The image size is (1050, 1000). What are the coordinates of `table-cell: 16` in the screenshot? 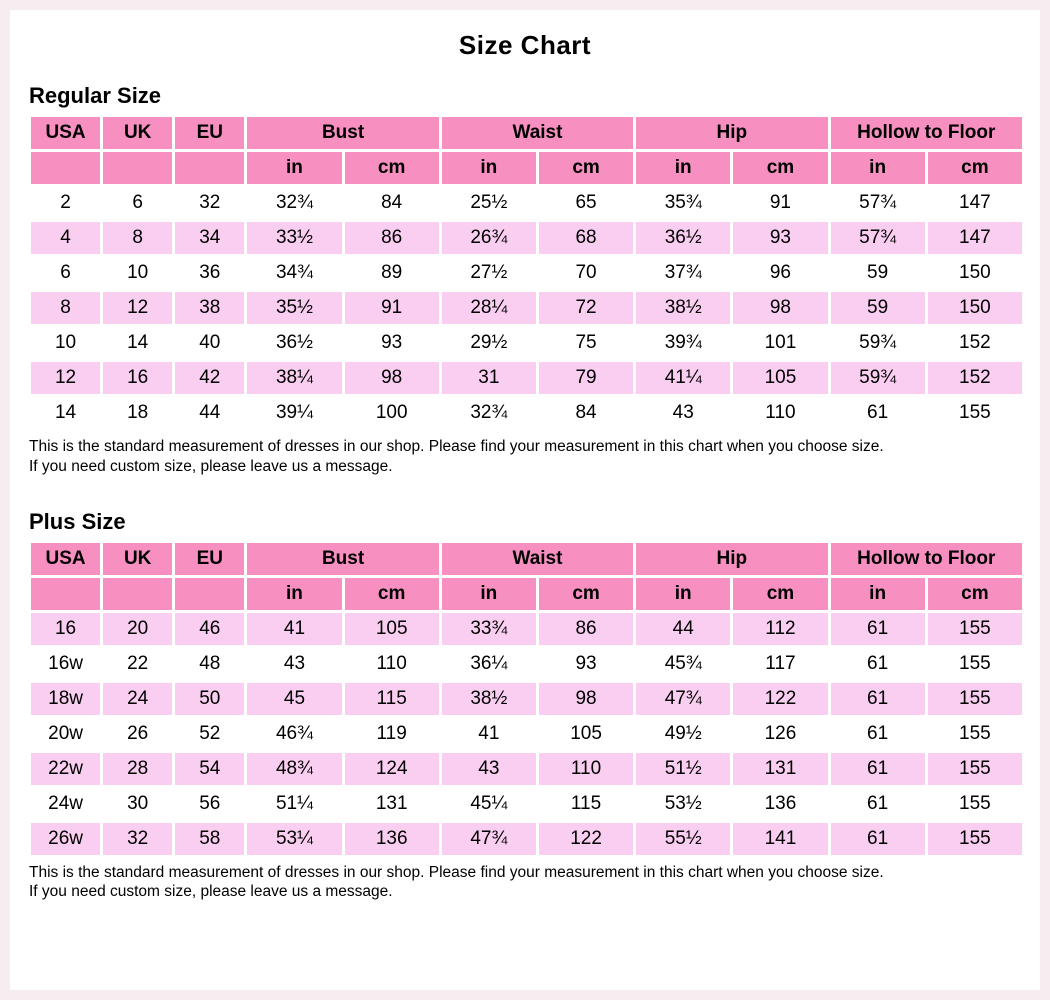 It's located at (66, 628).